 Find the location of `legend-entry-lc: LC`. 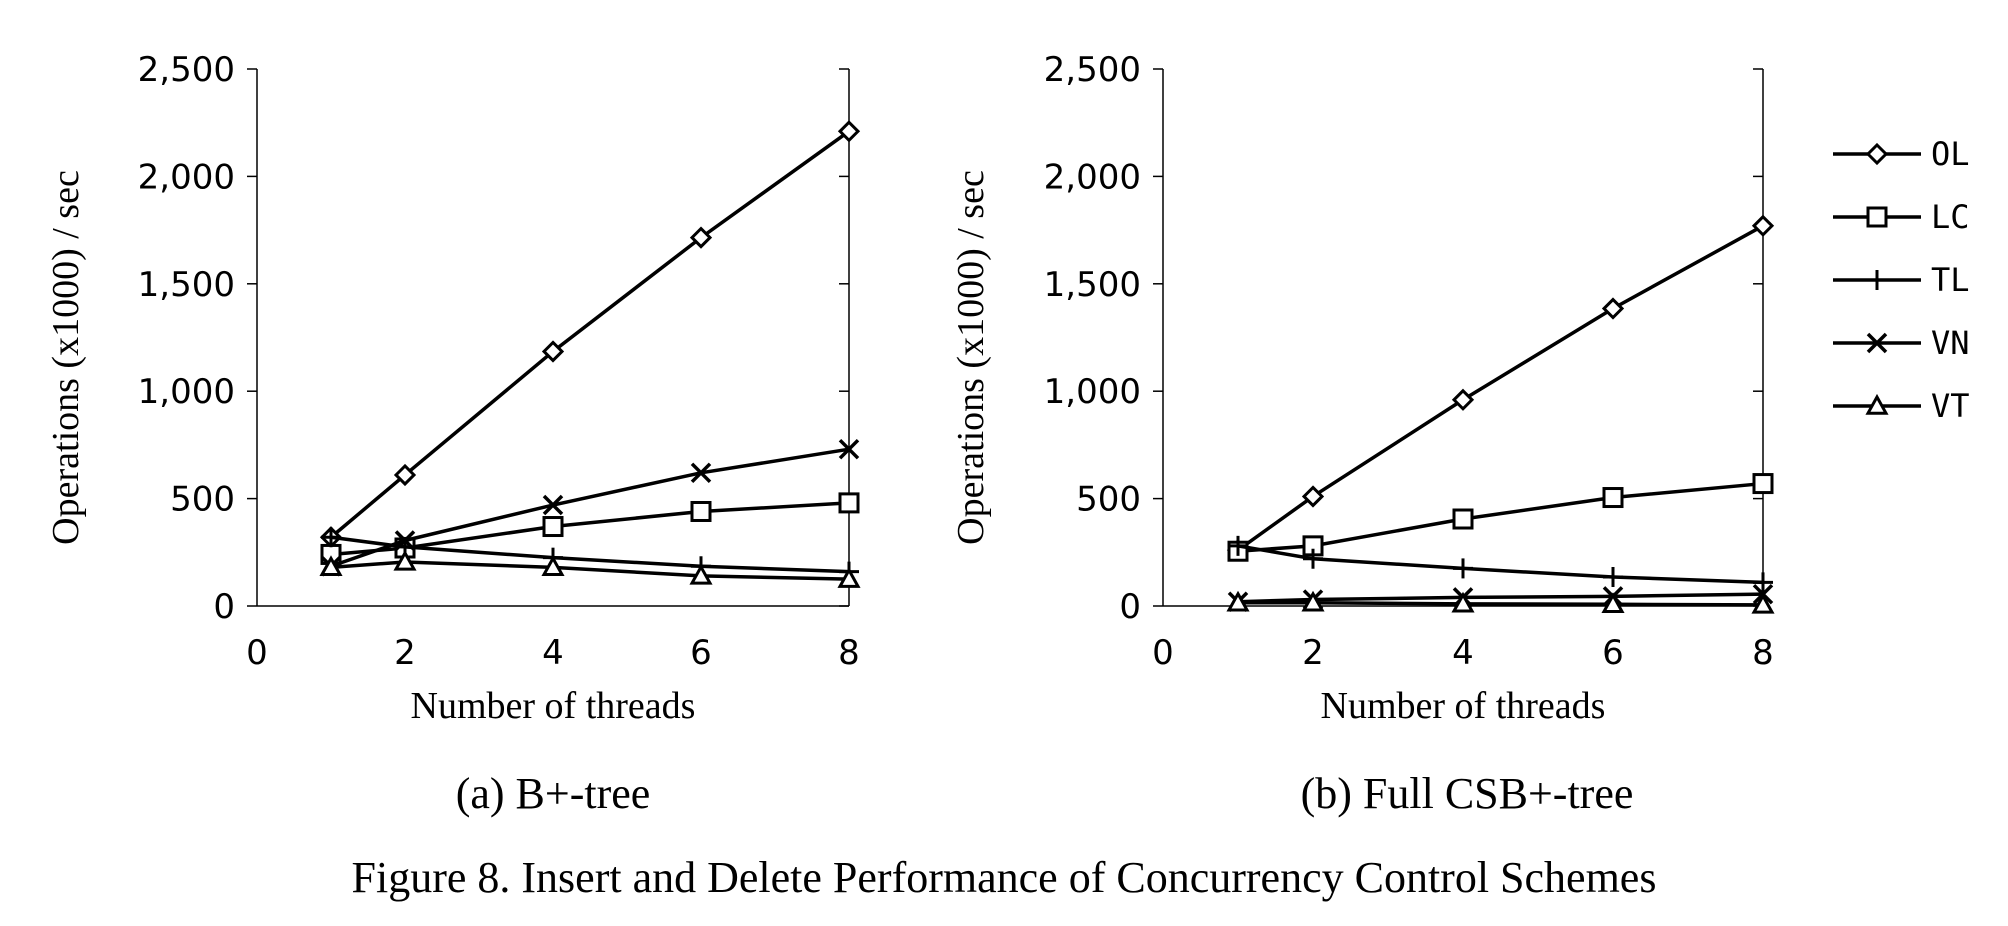

legend-entry-lc: LC is located at coordinates (1901, 217).